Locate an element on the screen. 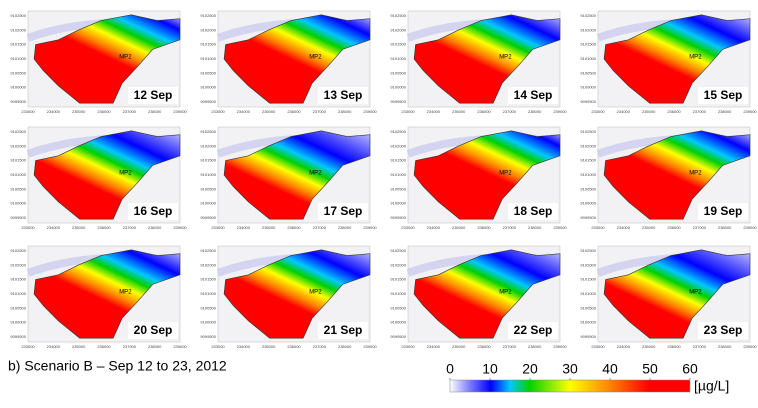  colorbar-tick-label: 40 is located at coordinates (610, 369).